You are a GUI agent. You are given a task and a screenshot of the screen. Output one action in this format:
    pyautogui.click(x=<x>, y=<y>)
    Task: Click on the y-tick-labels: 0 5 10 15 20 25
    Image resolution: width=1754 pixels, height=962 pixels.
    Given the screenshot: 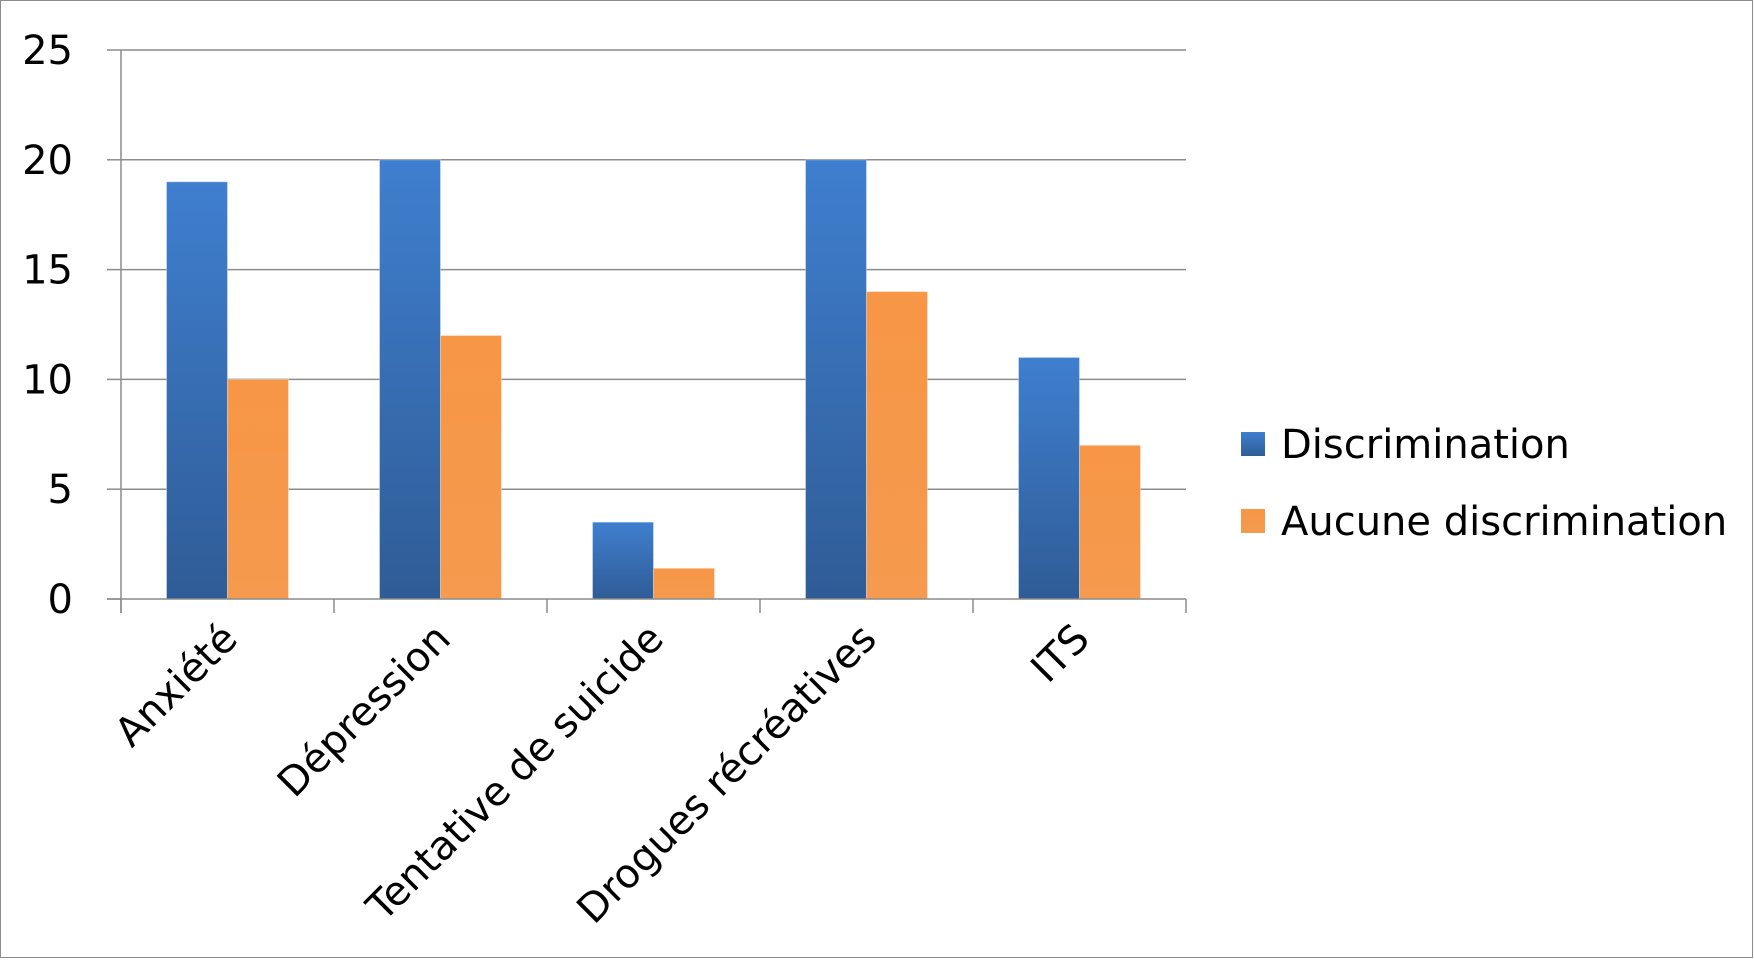 What is the action you would take?
    pyautogui.click(x=47, y=325)
    